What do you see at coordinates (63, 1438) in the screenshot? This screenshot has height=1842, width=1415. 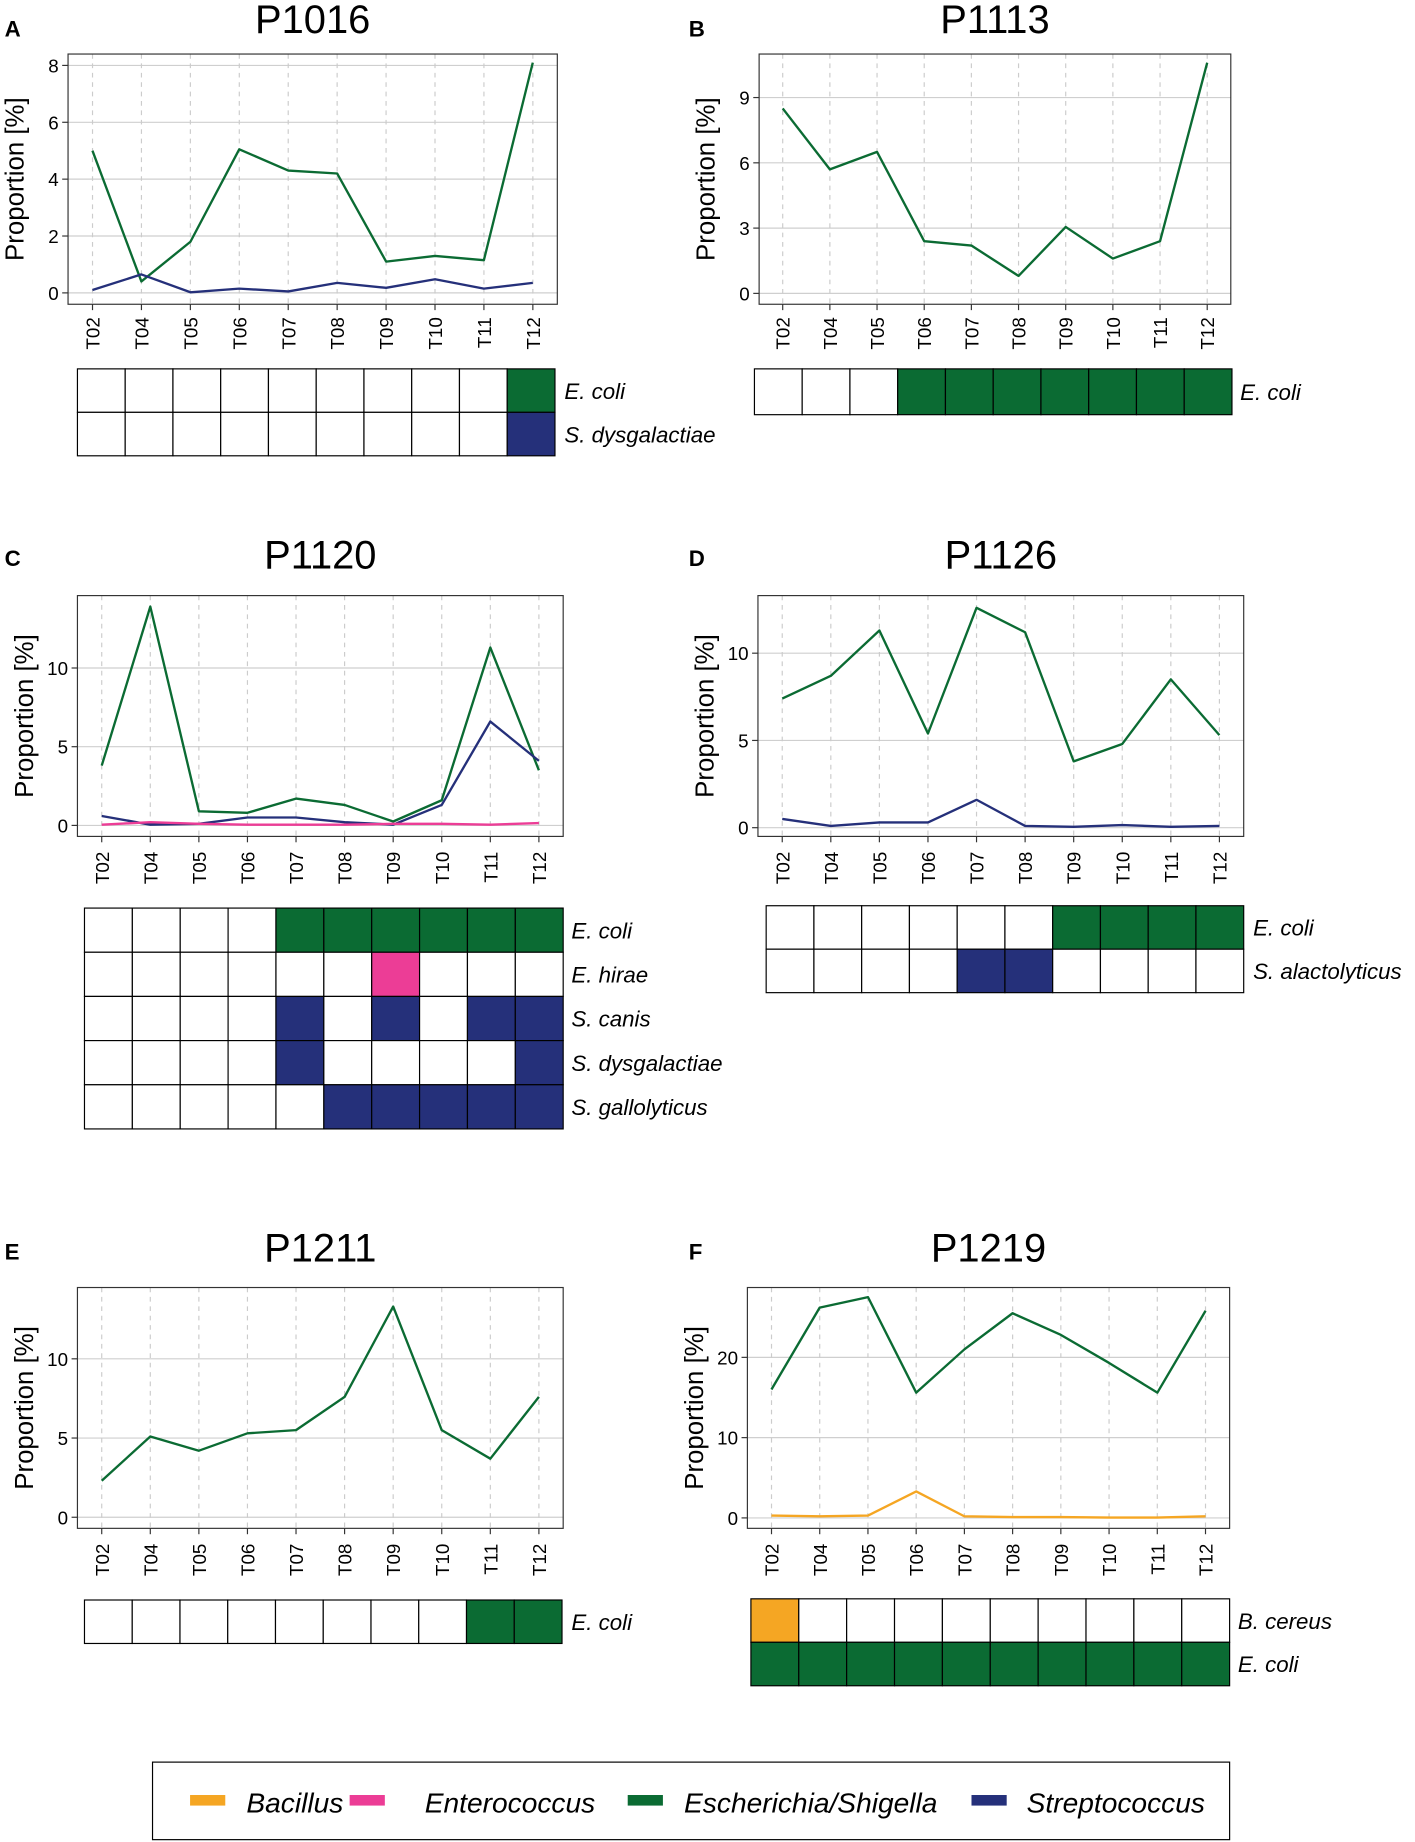 I see `y-tick-label: 5` at bounding box center [63, 1438].